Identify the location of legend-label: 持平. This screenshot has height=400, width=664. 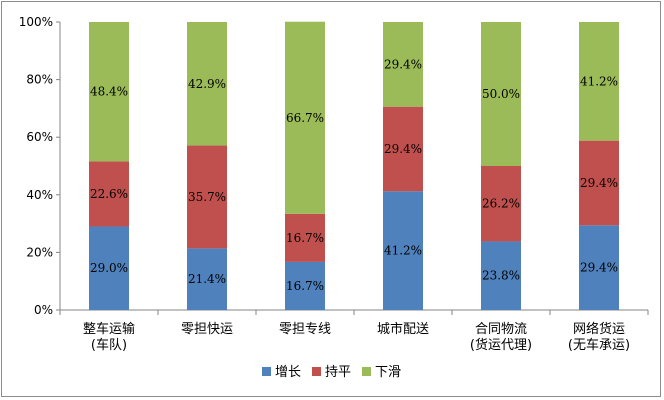
(338, 372).